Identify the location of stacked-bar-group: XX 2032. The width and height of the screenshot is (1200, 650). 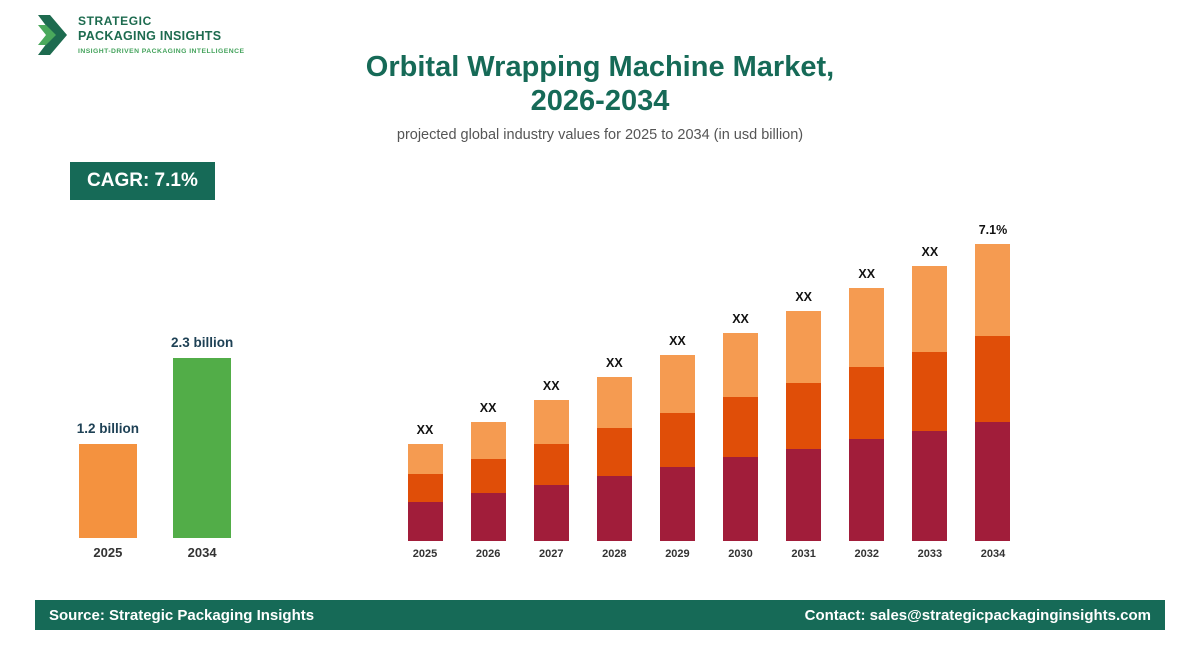
(867, 413).